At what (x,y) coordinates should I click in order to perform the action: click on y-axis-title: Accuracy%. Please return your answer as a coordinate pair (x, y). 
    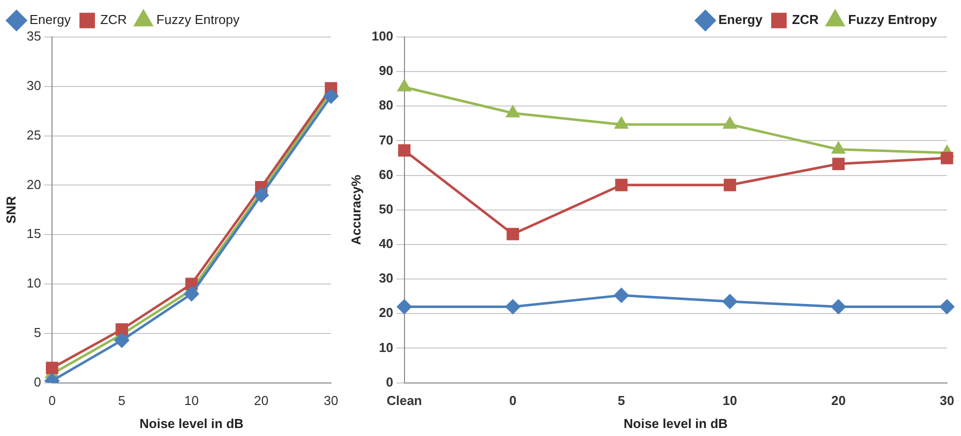
    Looking at the image, I should click on (356, 209).